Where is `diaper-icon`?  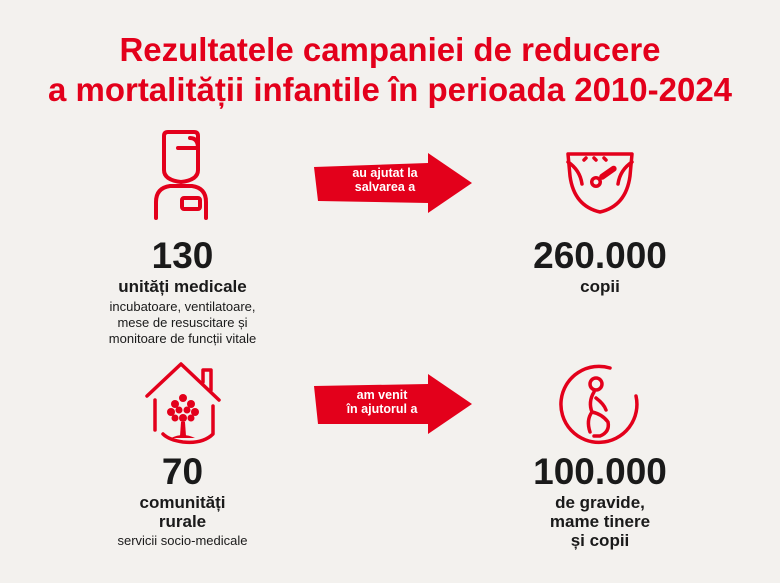 diaper-icon is located at coordinates (600, 183).